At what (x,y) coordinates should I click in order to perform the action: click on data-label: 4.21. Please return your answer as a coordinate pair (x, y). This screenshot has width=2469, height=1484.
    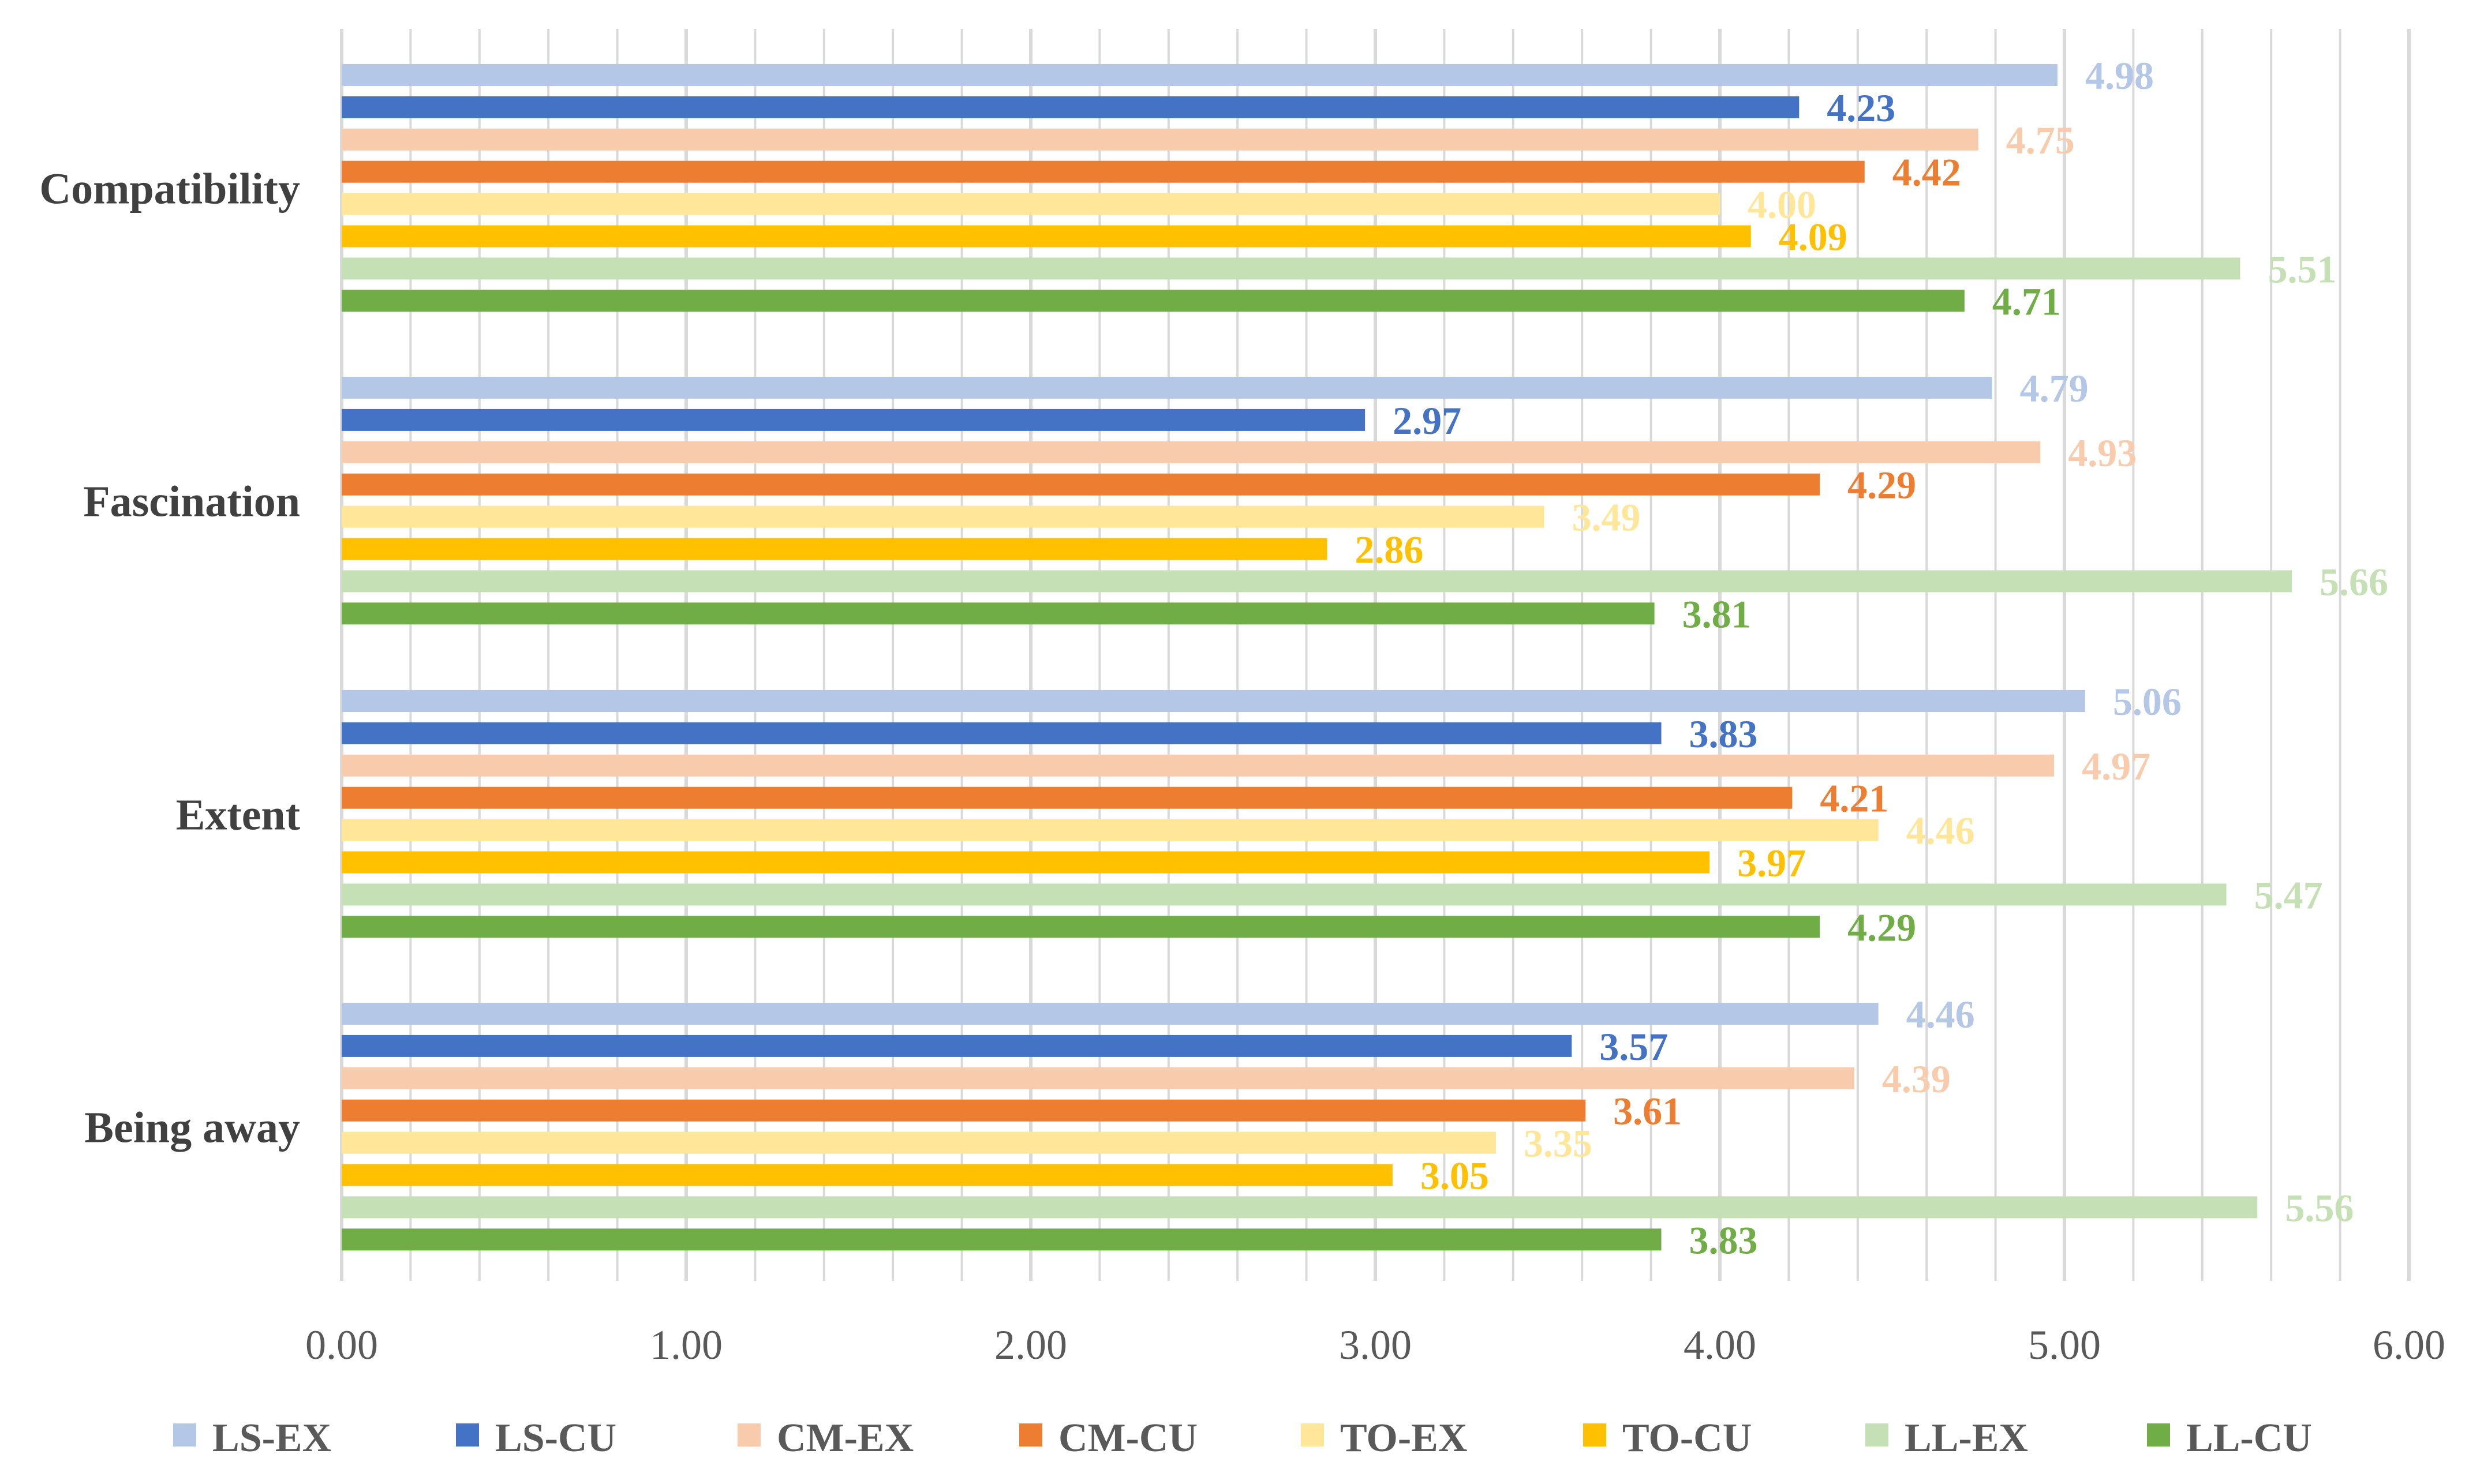
    Looking at the image, I should click on (1854, 798).